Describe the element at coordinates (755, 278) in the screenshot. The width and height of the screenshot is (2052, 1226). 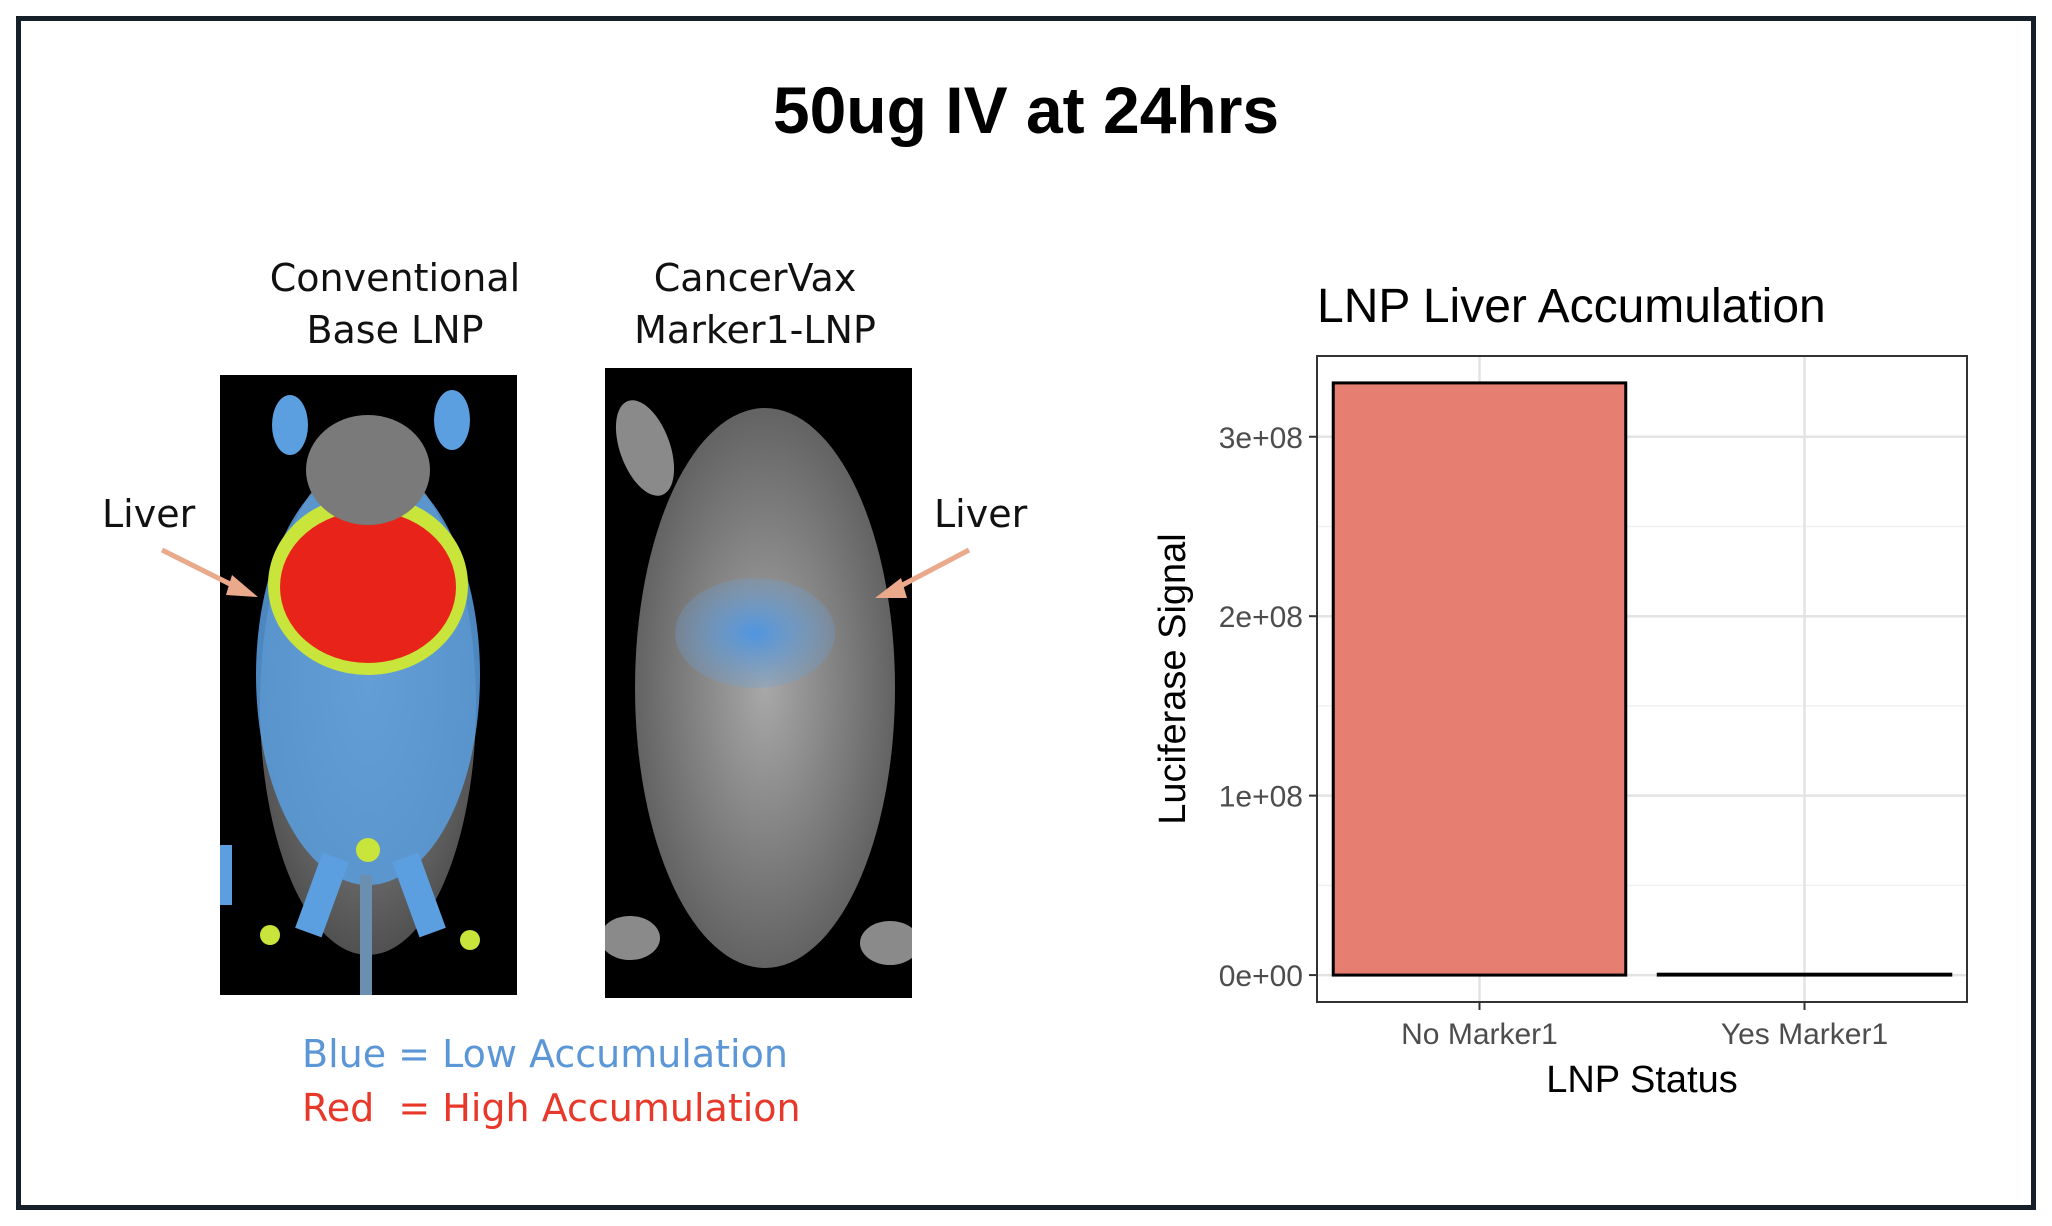
I see `panel-label-line1: CancerVax` at that location.